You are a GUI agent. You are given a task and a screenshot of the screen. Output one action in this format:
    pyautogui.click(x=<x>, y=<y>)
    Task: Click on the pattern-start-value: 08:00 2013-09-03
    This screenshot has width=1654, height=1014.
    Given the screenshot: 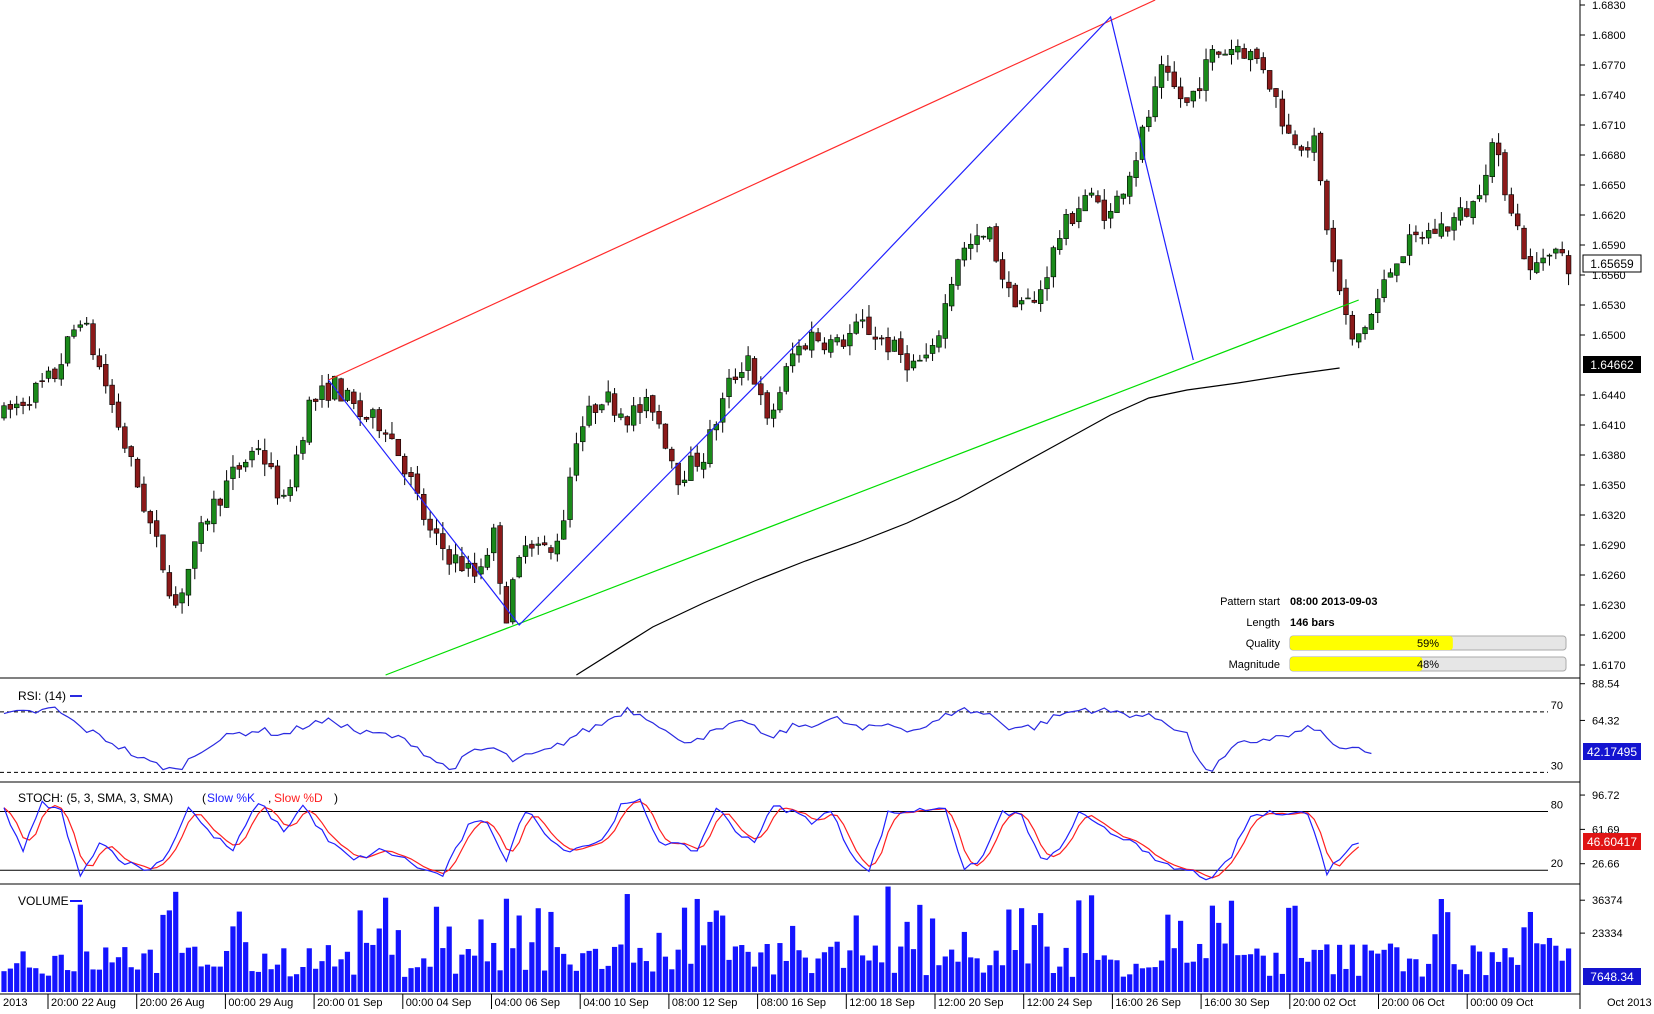 What is the action you would take?
    pyautogui.click(x=1333, y=602)
    